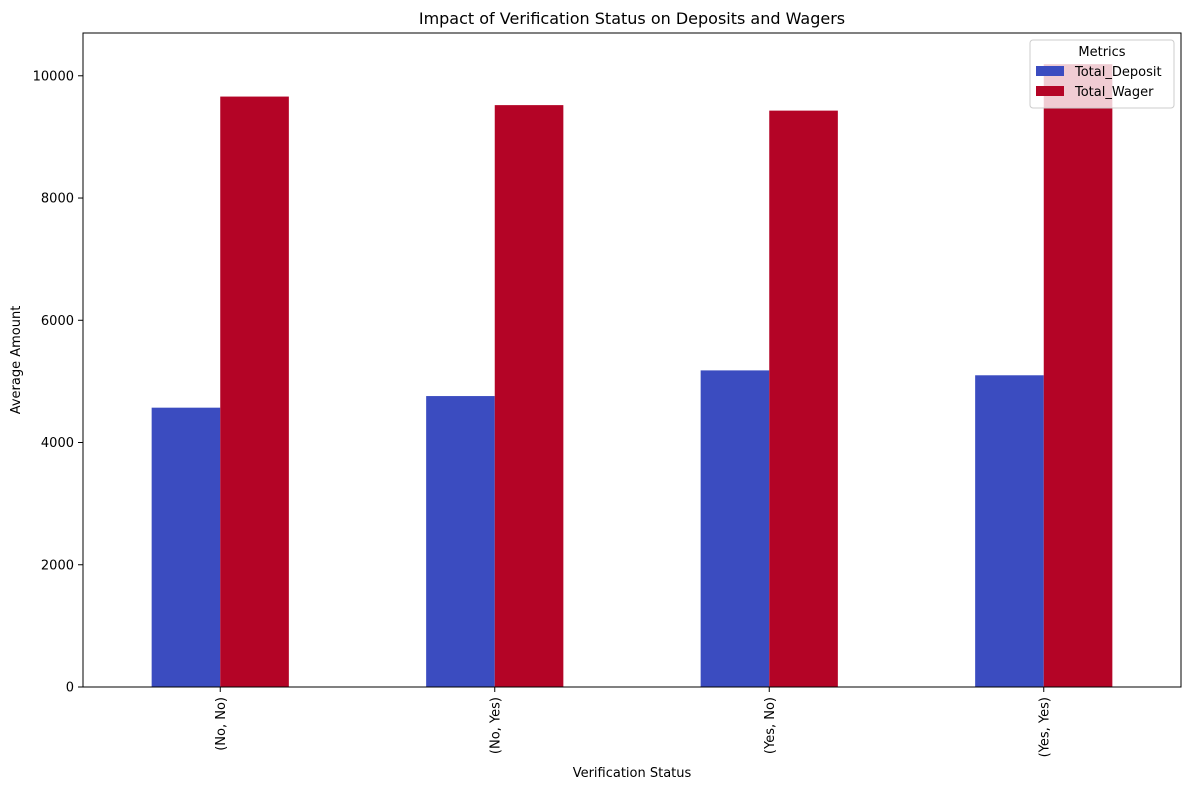 This screenshot has width=1189, height=790. What do you see at coordinates (57, 321) in the screenshot?
I see `y-tick-label: 6000` at bounding box center [57, 321].